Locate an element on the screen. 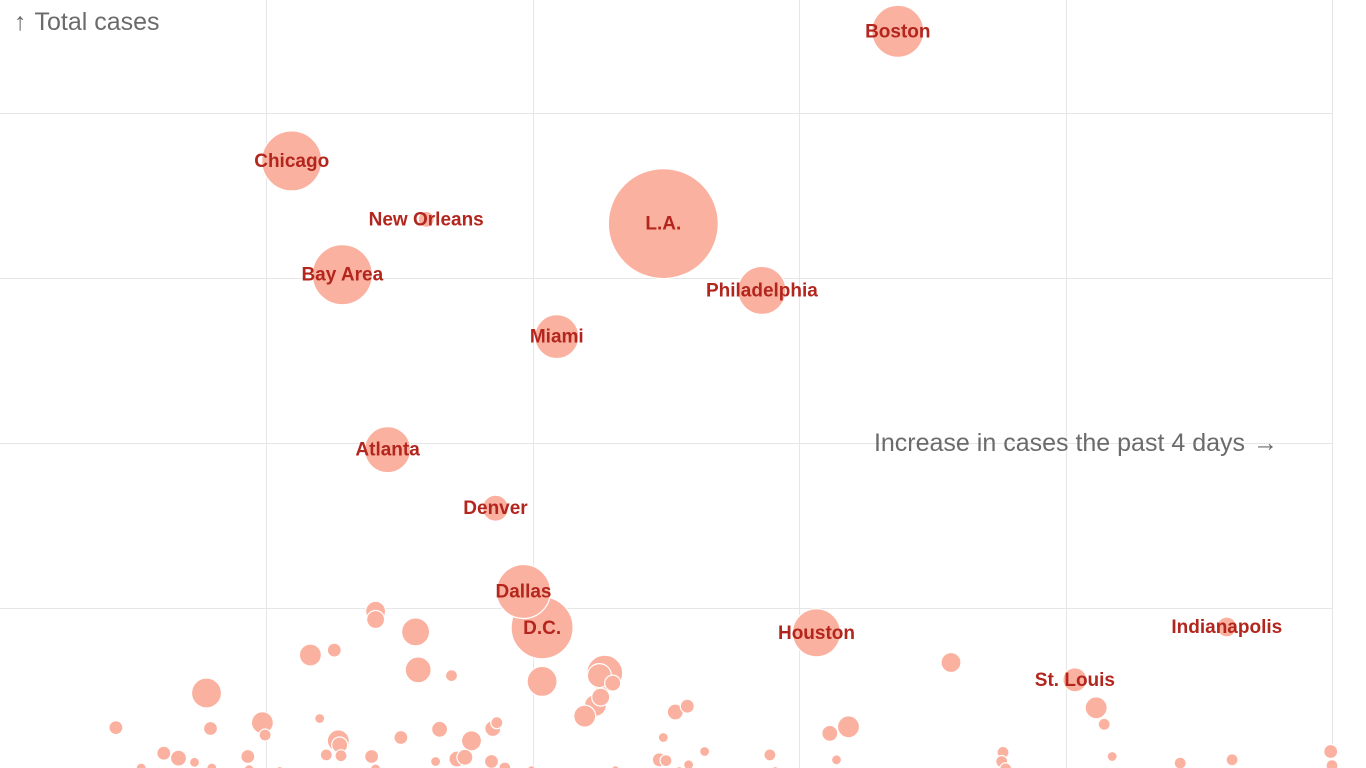 This screenshot has width=1366, height=768. city-bubble-indianapolis is located at coordinates (1227, 627).